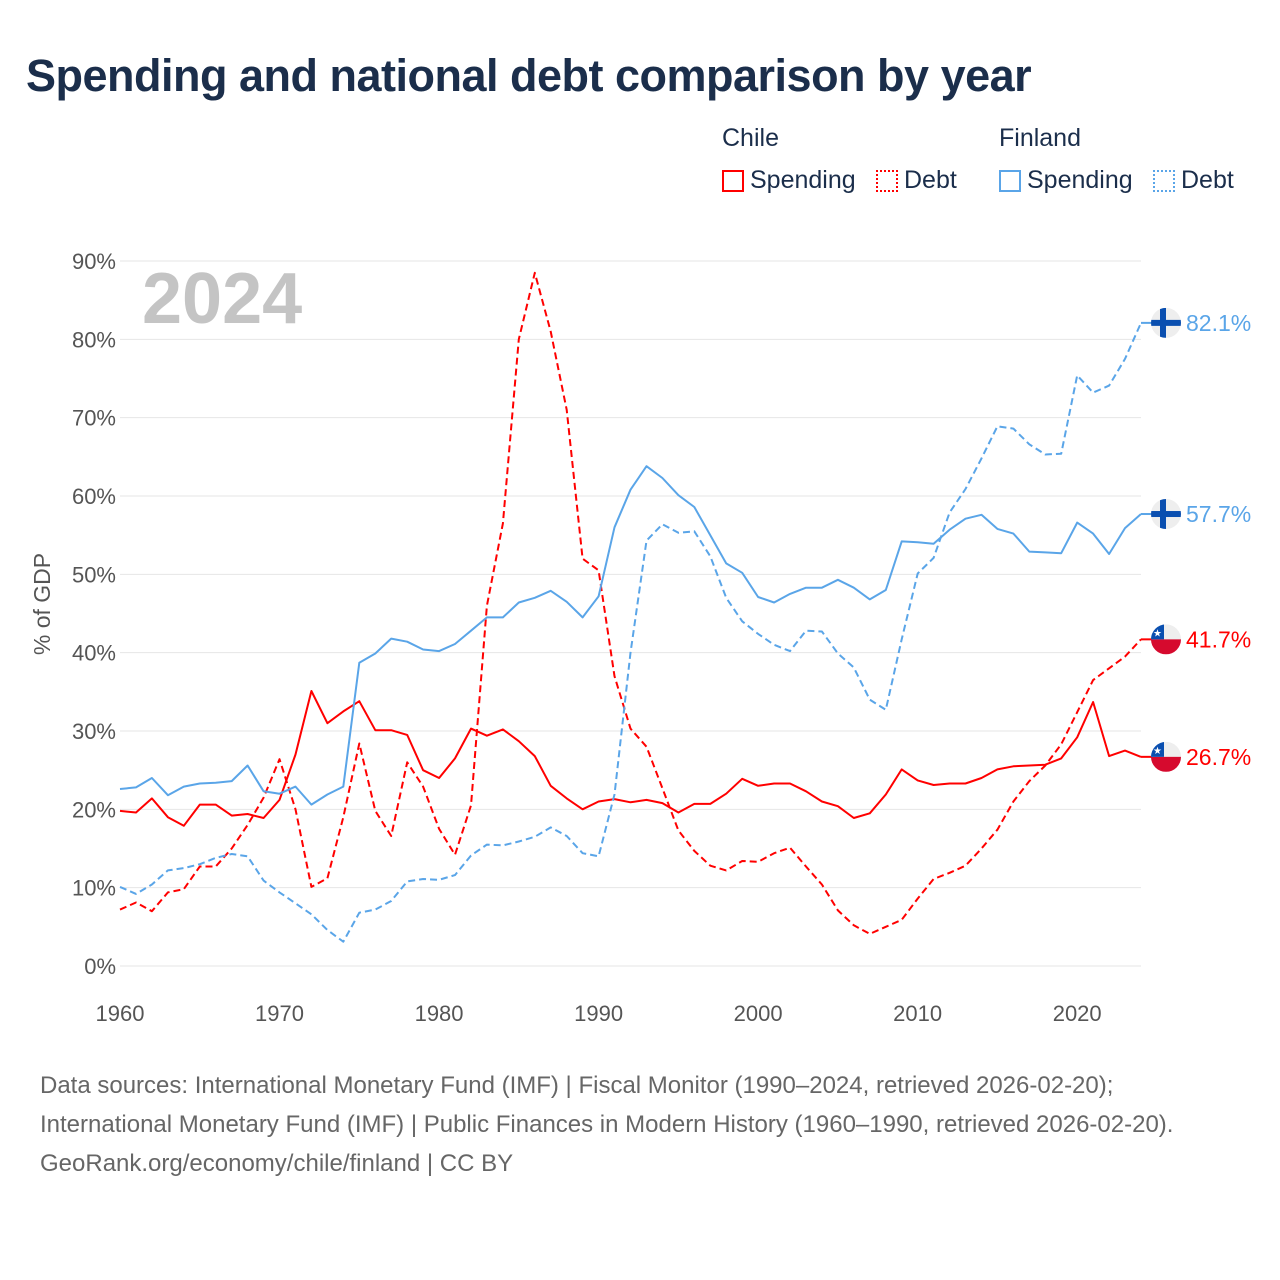 This screenshot has height=1280, width=1280. I want to click on x-tick-label: 2010, so click(917, 1013).